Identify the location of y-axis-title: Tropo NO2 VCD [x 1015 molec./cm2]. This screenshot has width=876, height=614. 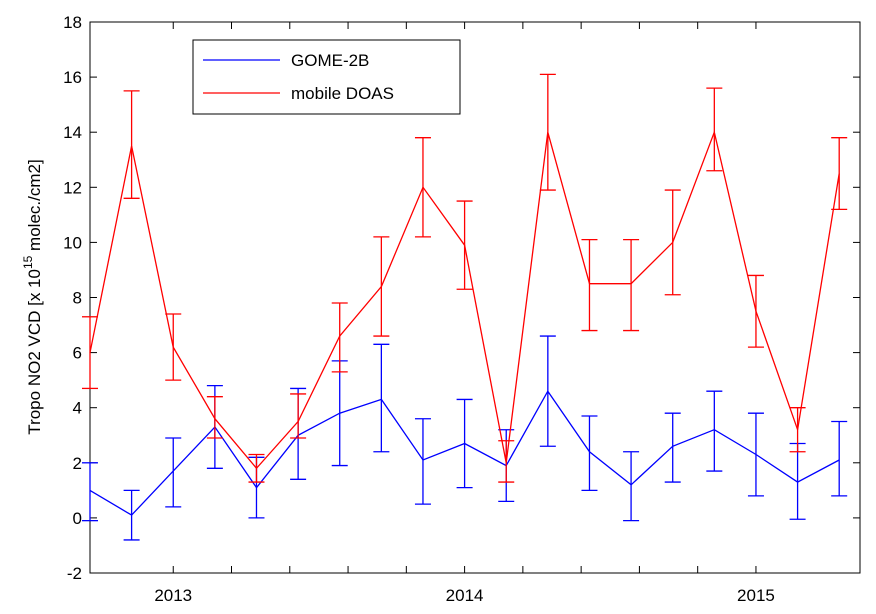
(32, 296).